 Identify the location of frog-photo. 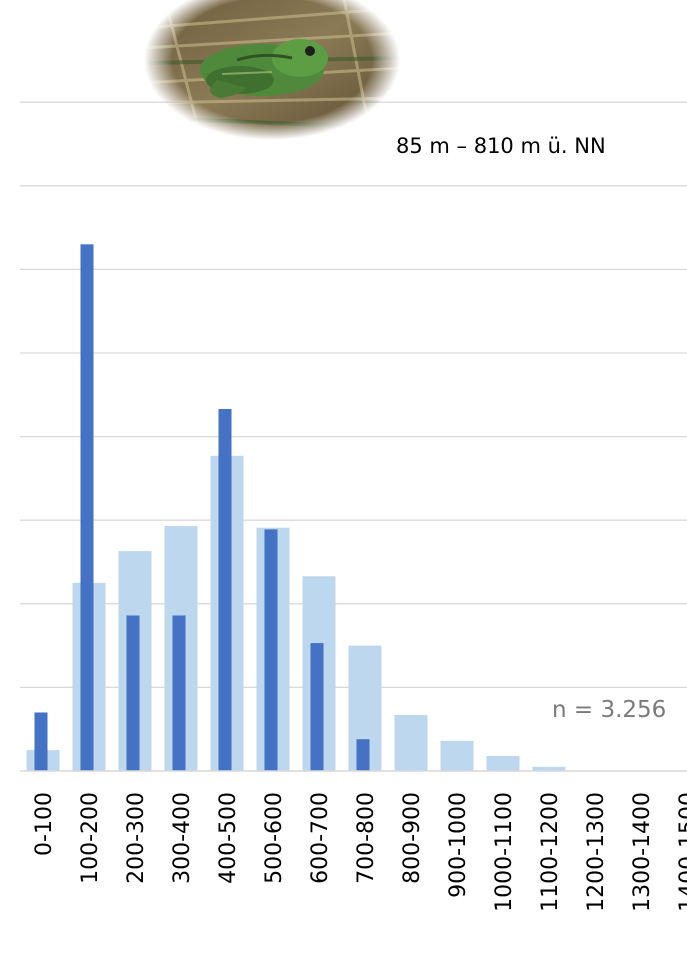
(272, 71).